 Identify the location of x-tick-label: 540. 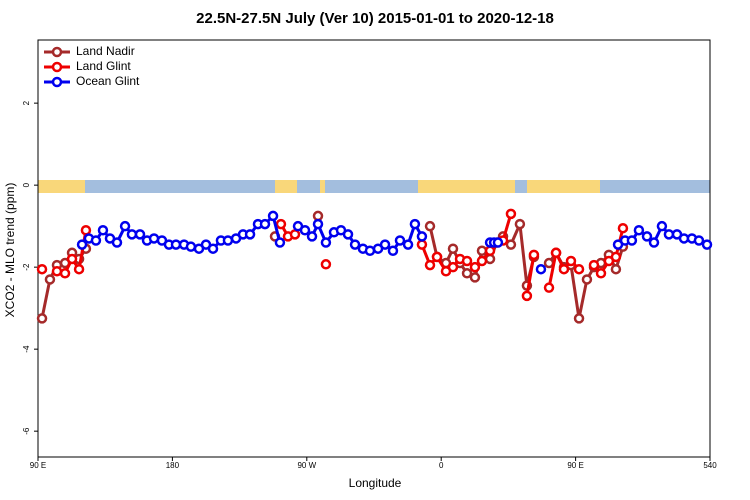
(710, 465).